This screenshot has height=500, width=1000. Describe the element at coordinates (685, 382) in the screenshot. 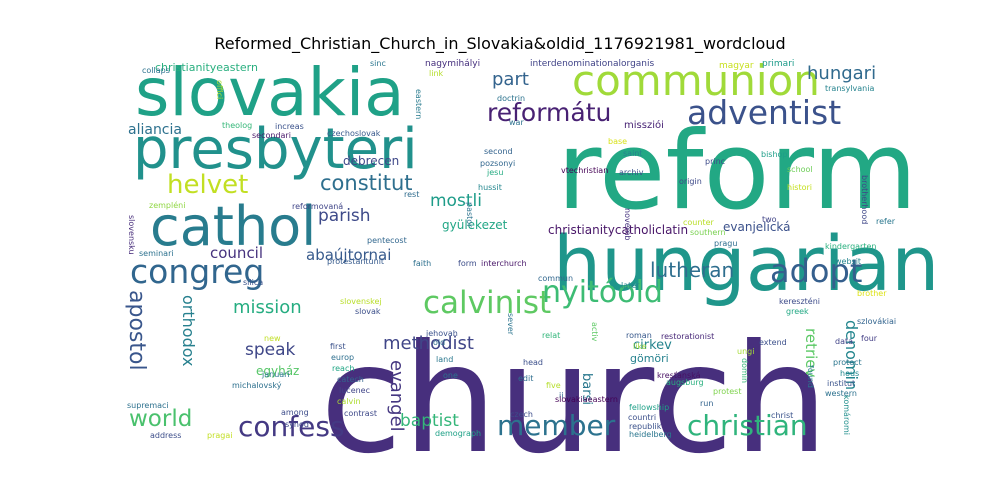

I see `word-133: augsburg` at that location.